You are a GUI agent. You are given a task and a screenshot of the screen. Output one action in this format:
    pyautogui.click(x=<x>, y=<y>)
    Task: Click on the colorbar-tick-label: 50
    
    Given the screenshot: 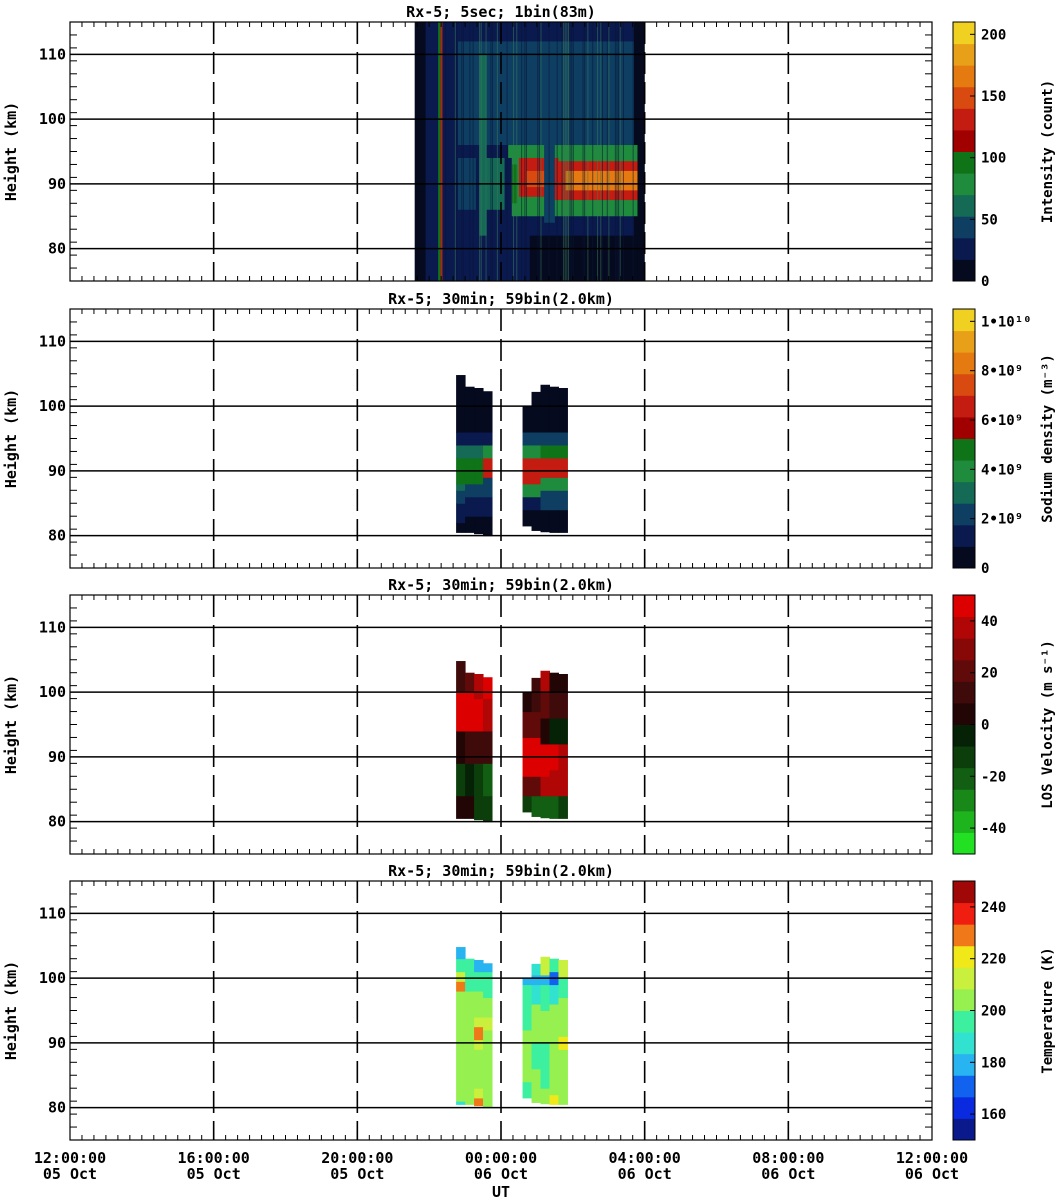 What is the action you would take?
    pyautogui.click(x=989, y=220)
    